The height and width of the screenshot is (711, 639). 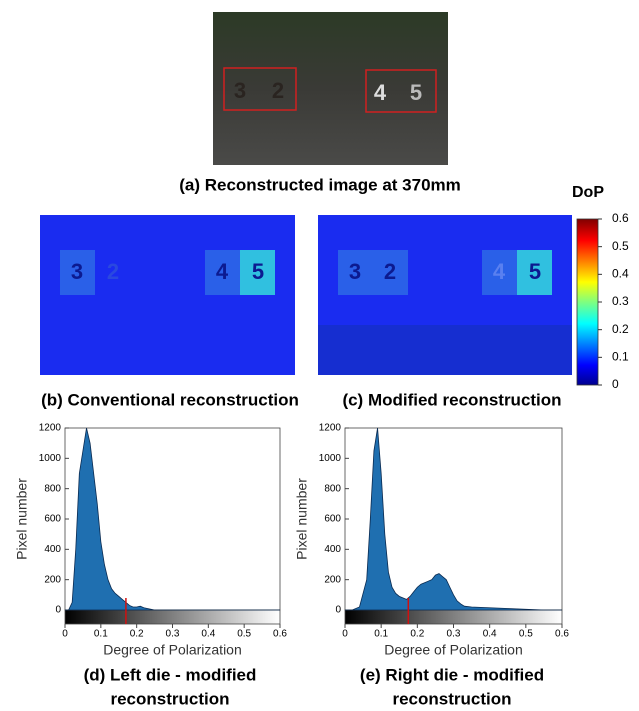 I want to click on caption: (e) Right die - modified, so click(x=452, y=674).